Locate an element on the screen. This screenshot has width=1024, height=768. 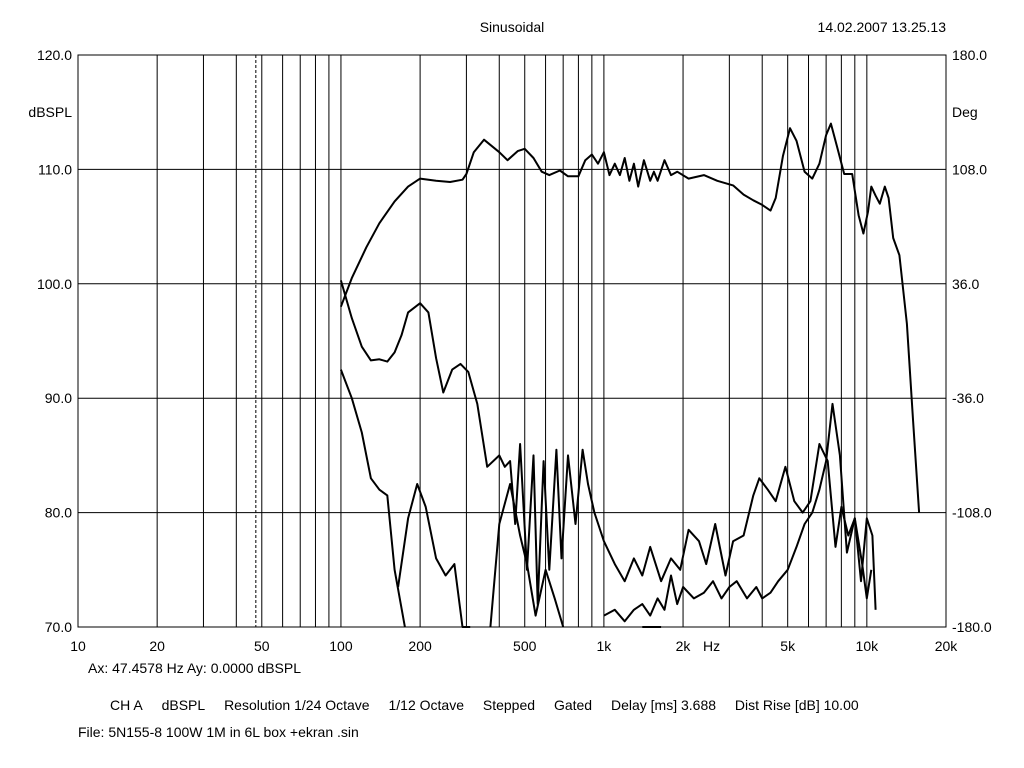
y-tick-label: 80.0 is located at coordinates (58, 513).